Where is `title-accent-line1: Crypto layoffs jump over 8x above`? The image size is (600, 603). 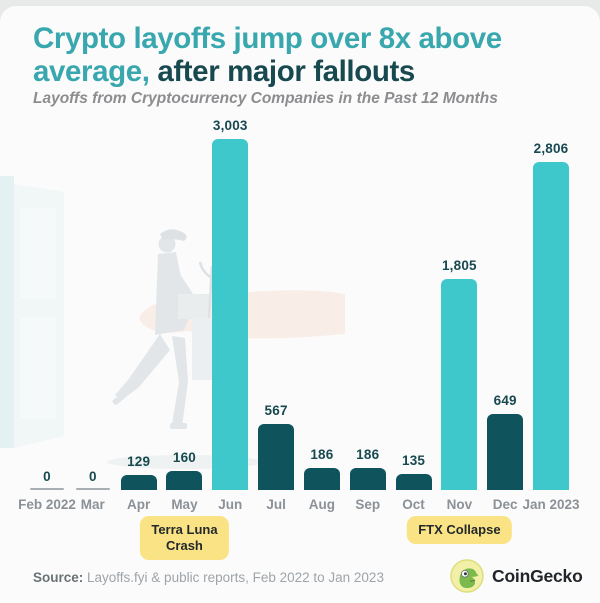
title-accent-line1: Crypto layoffs jump over 8x above is located at coordinates (267, 38).